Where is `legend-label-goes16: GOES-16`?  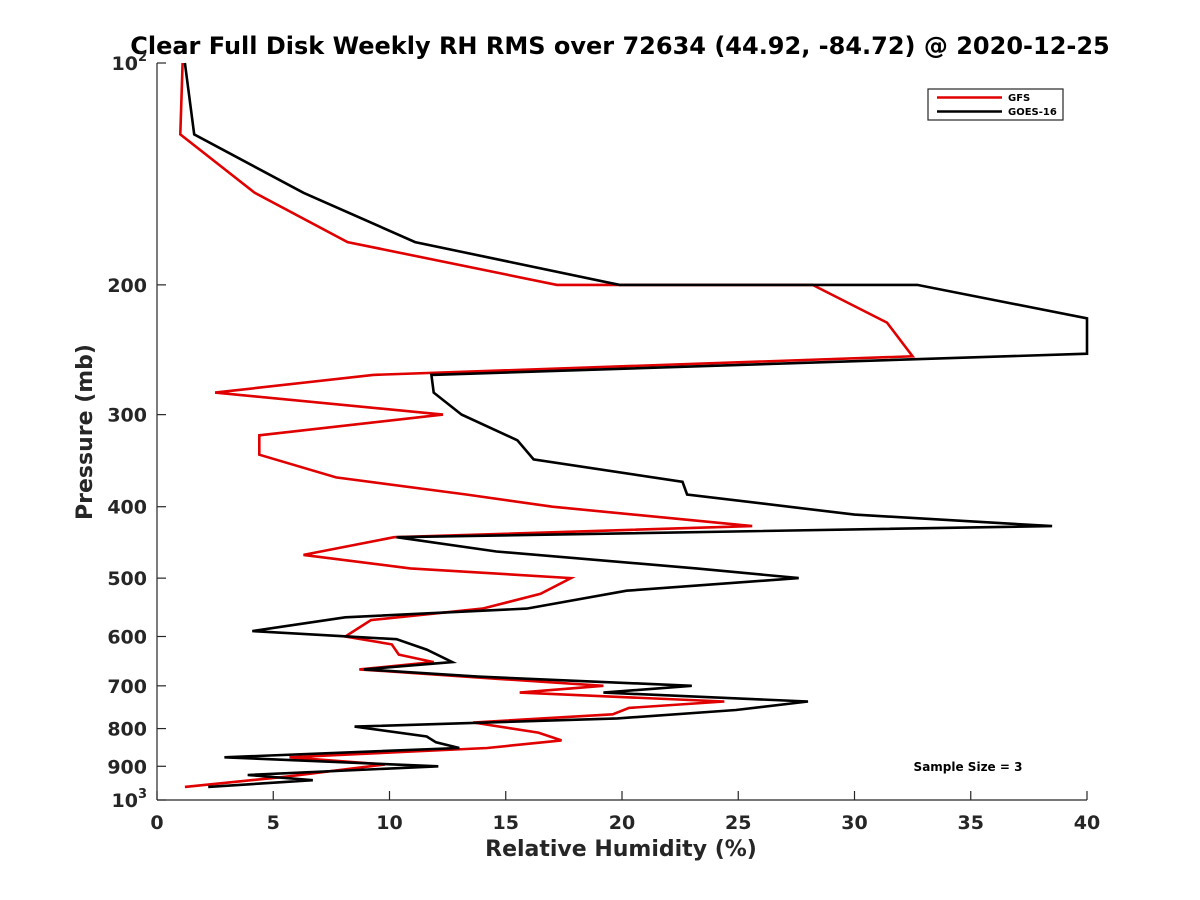
legend-label-goes16: GOES-16 is located at coordinates (1032, 112).